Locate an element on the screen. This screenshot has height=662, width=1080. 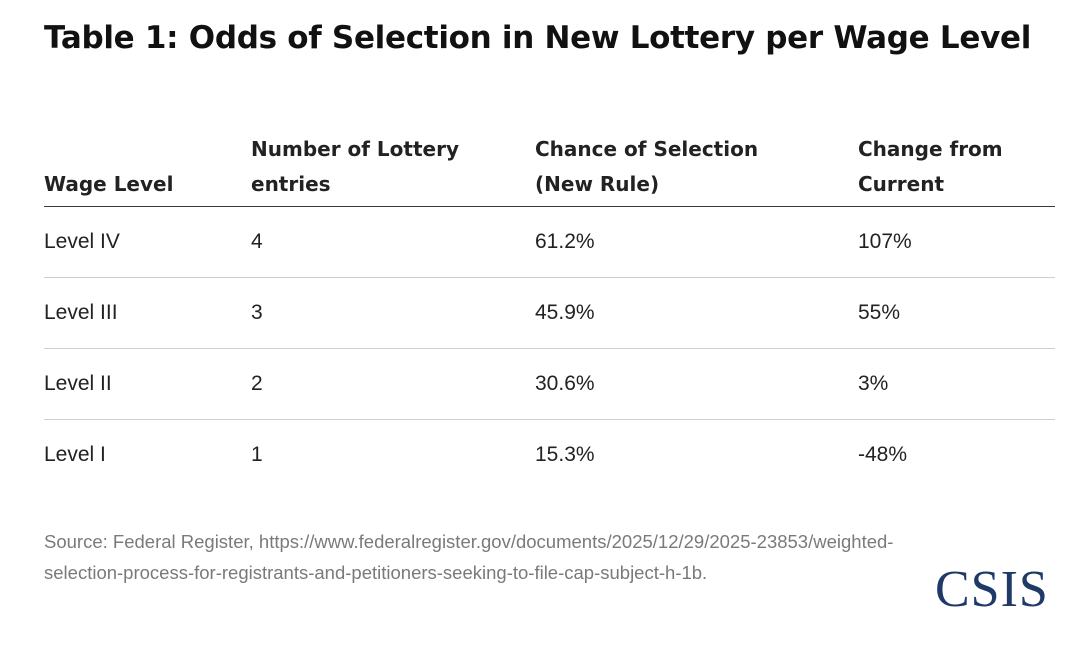
cell-chance-of-selection: 45.9% is located at coordinates (565, 312).